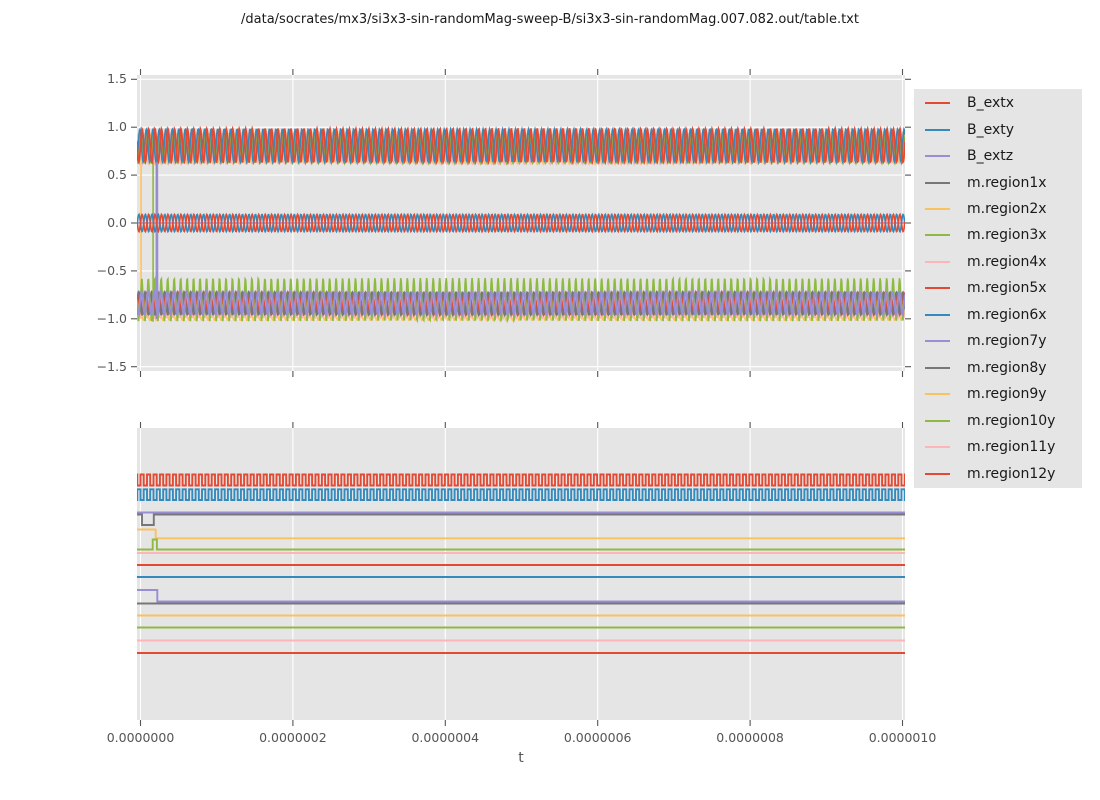 The width and height of the screenshot is (1100, 800). I want to click on legend-label: m.region4x, so click(1007, 261).